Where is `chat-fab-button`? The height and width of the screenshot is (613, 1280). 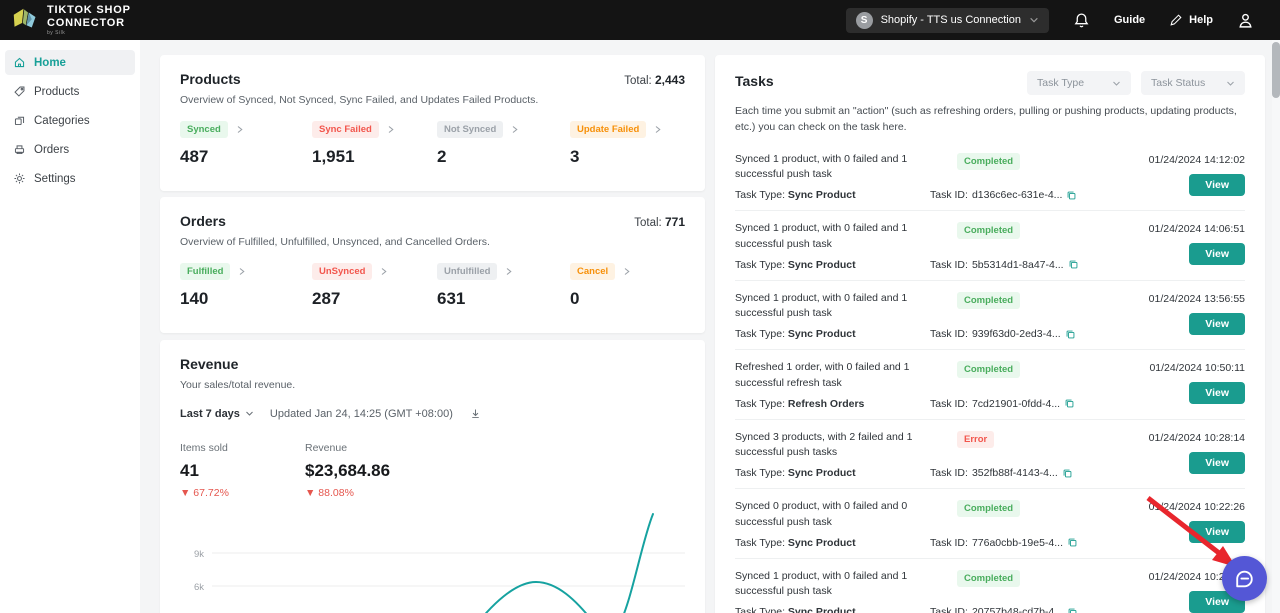 chat-fab-button is located at coordinates (1244, 578).